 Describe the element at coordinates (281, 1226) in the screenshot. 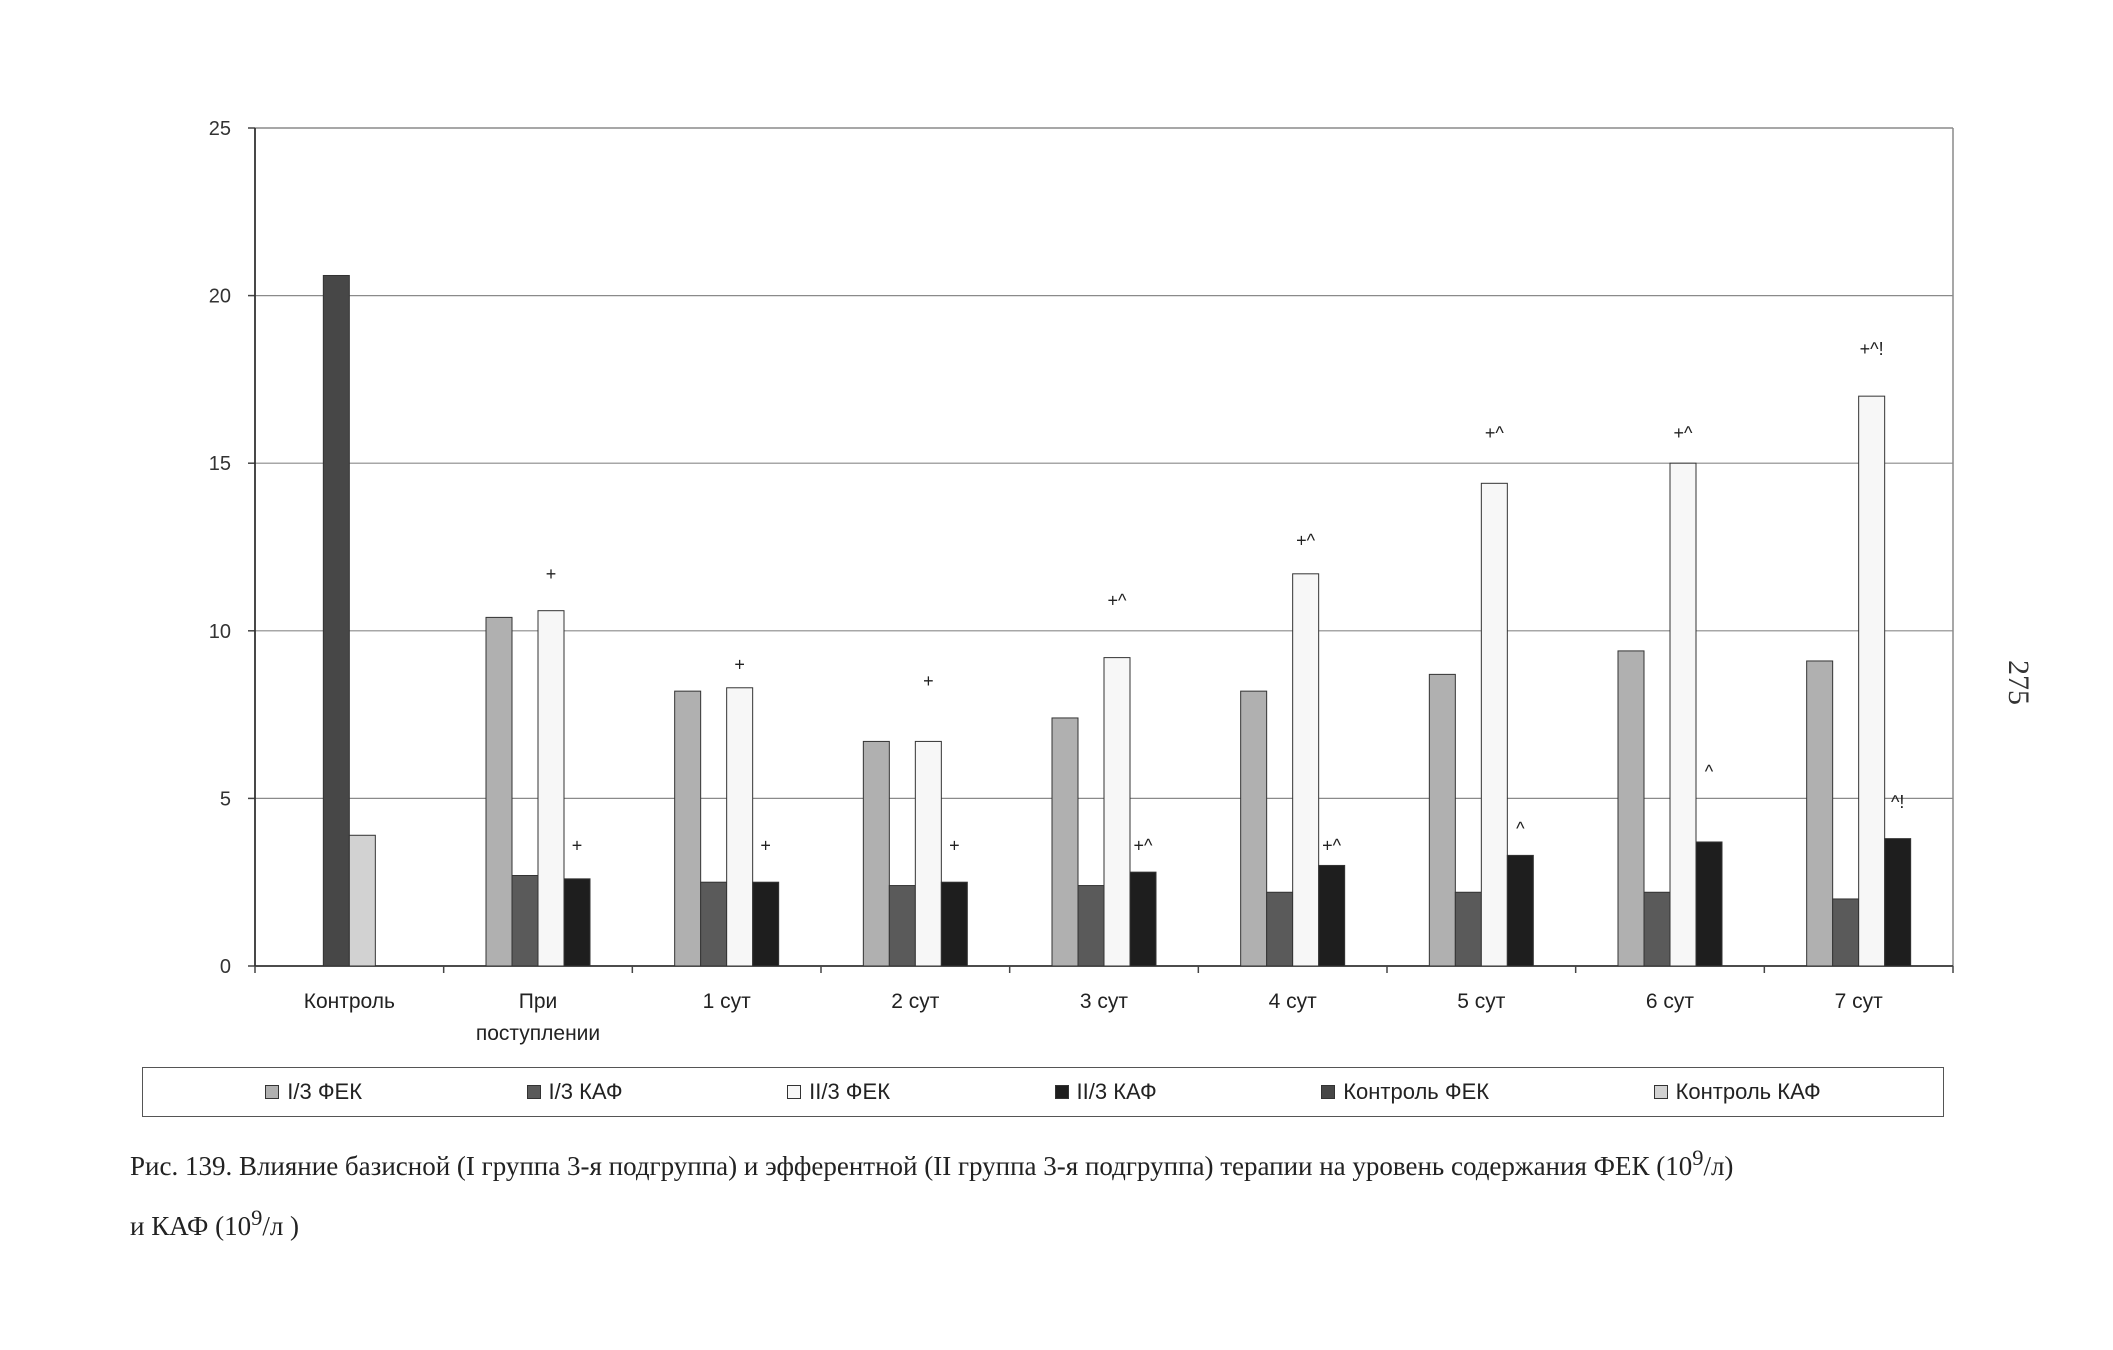

I see `caption-line-2-tail: /л )` at that location.